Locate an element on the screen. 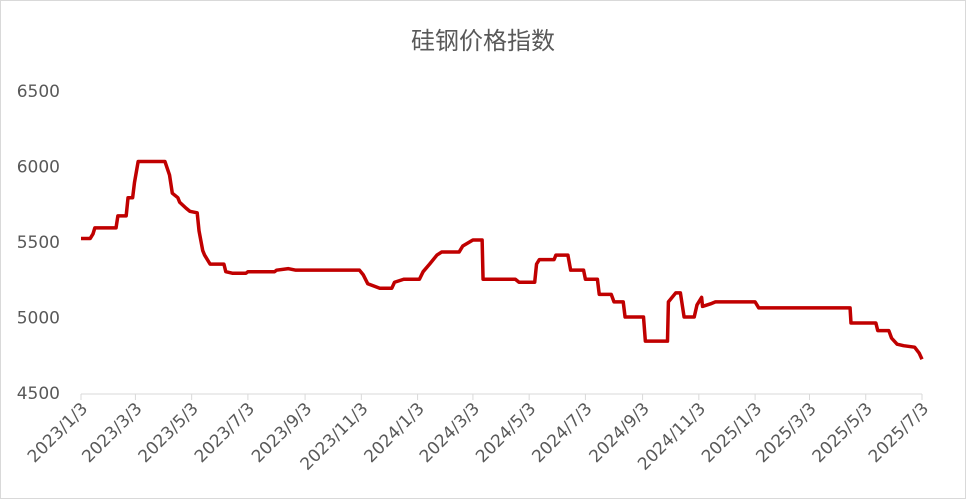 This screenshot has width=966, height=499. y-tick-label: 5500 is located at coordinates (38, 243).